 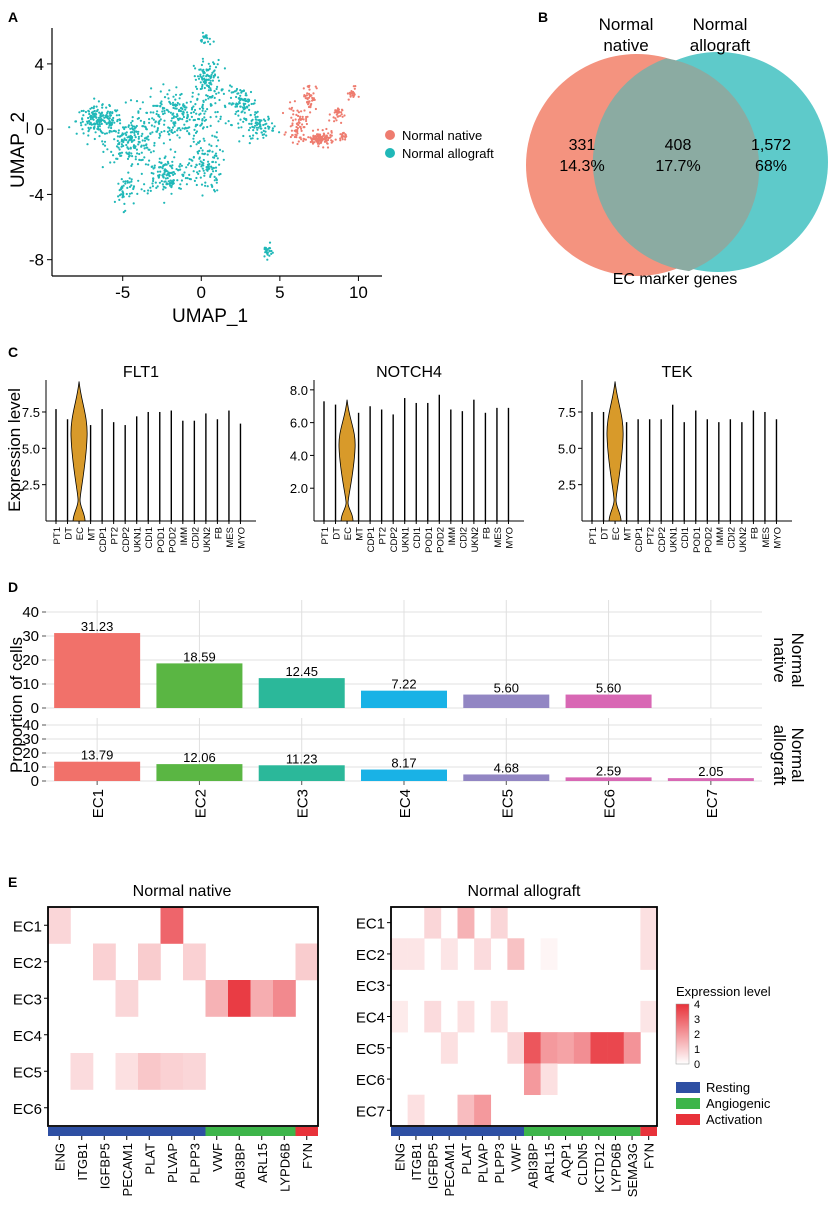 I want to click on violin-y-tick-label: 2.0, so click(x=299, y=488).